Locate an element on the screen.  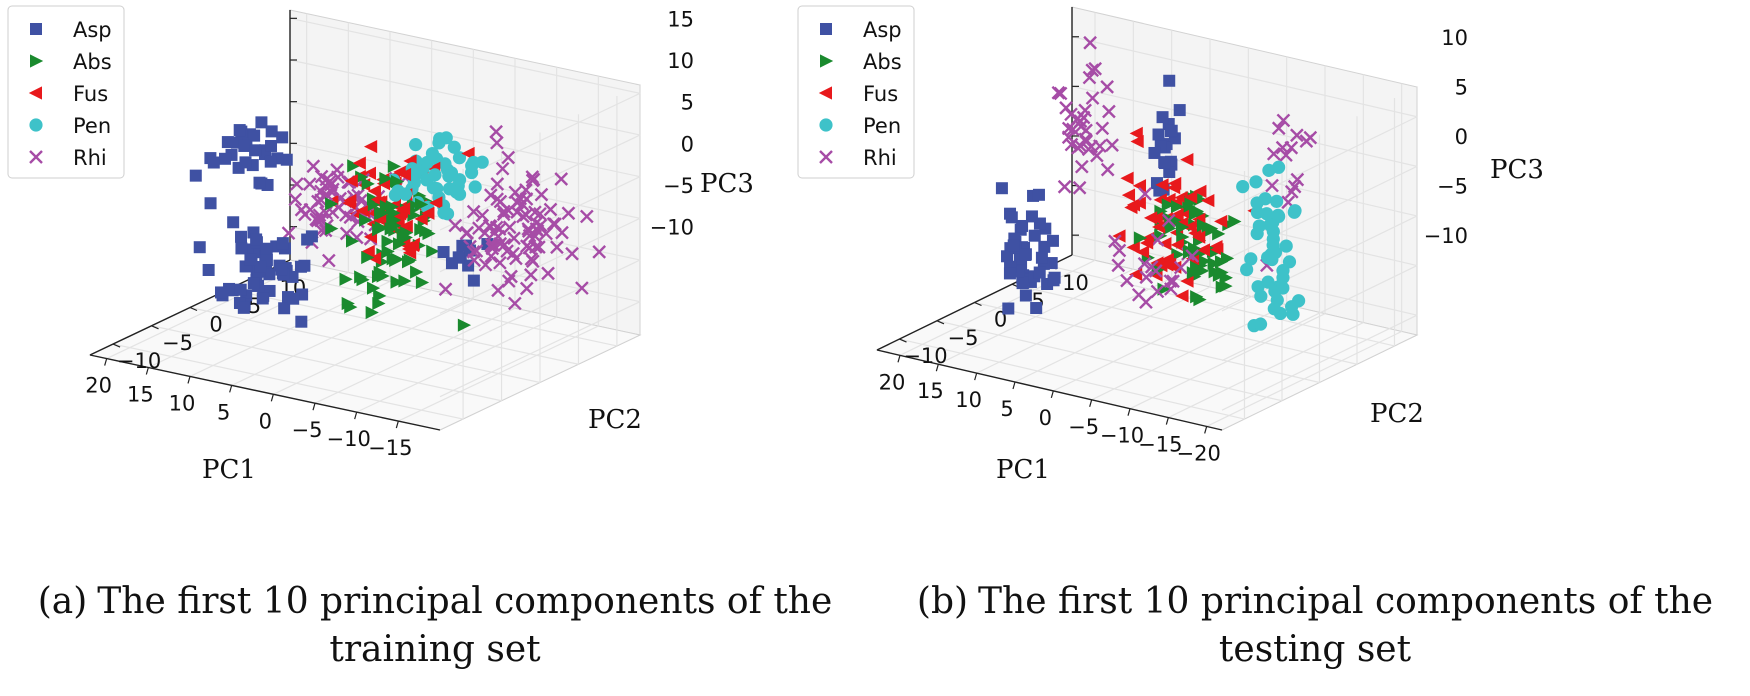
z-tick-label: −5 is located at coordinates (678, 186).